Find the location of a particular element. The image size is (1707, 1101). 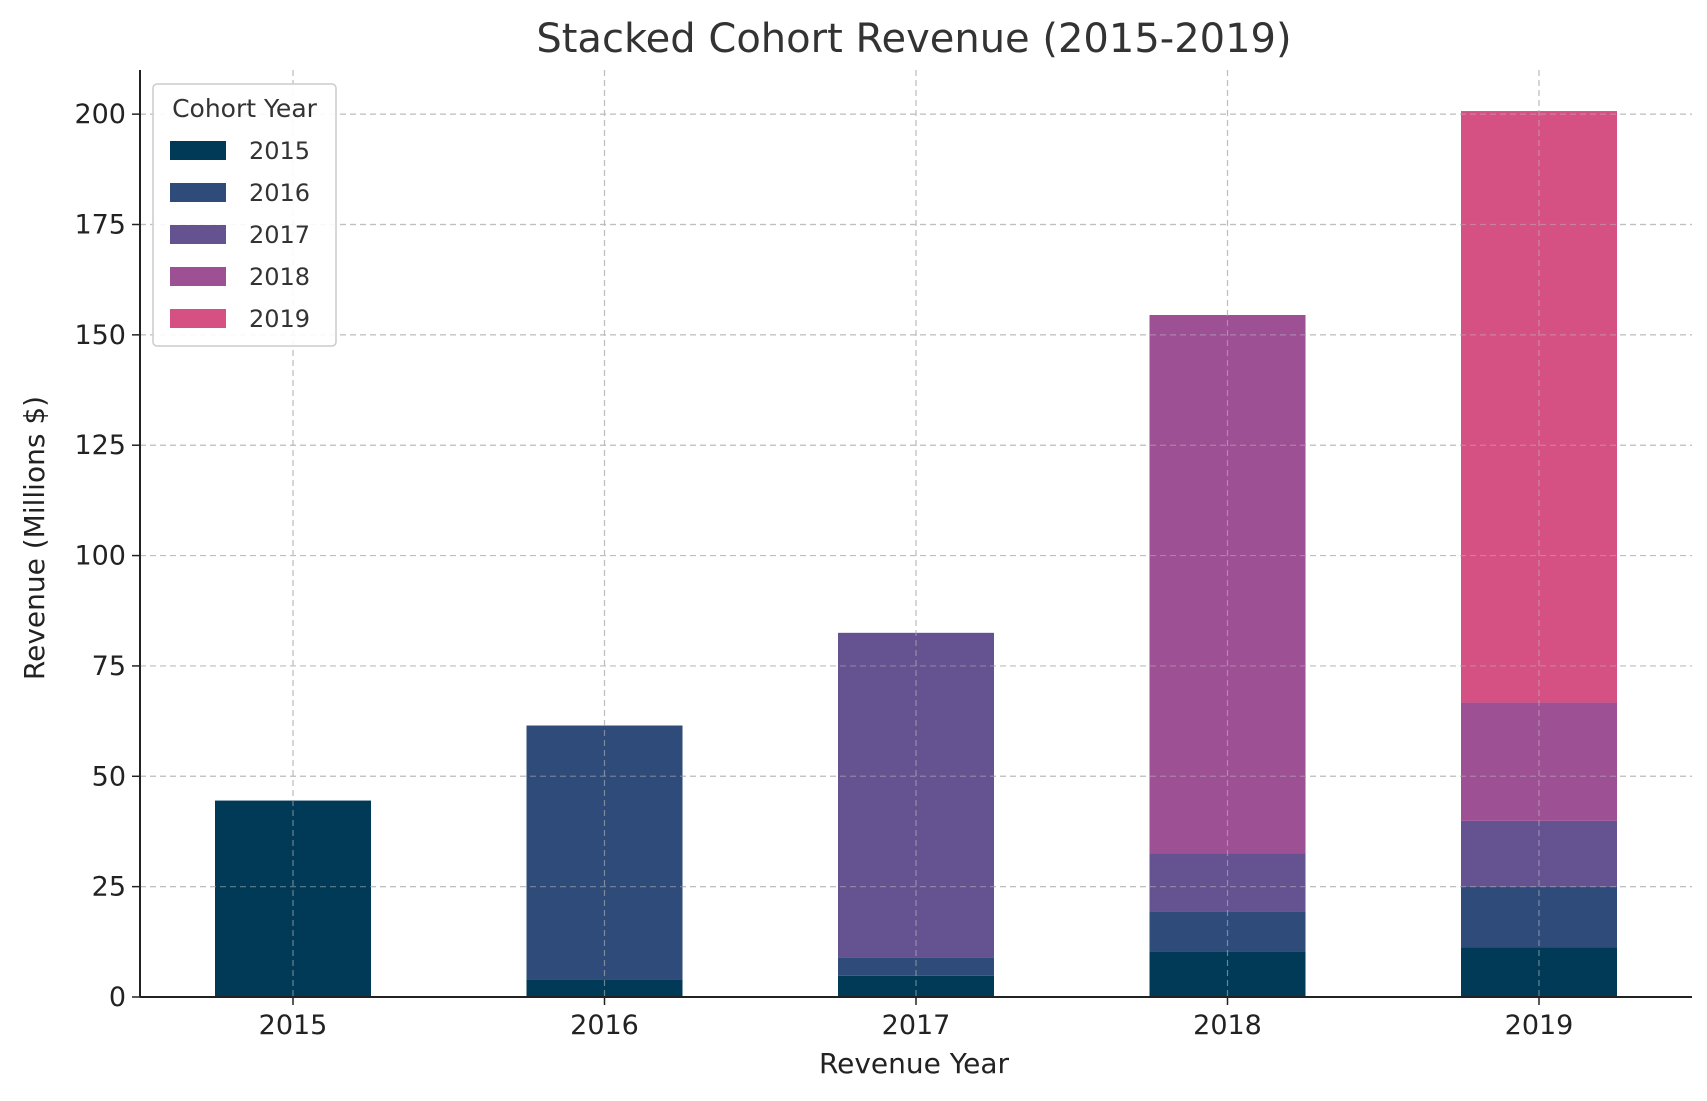

x-tick-label: 2019 is located at coordinates (1539, 1025).